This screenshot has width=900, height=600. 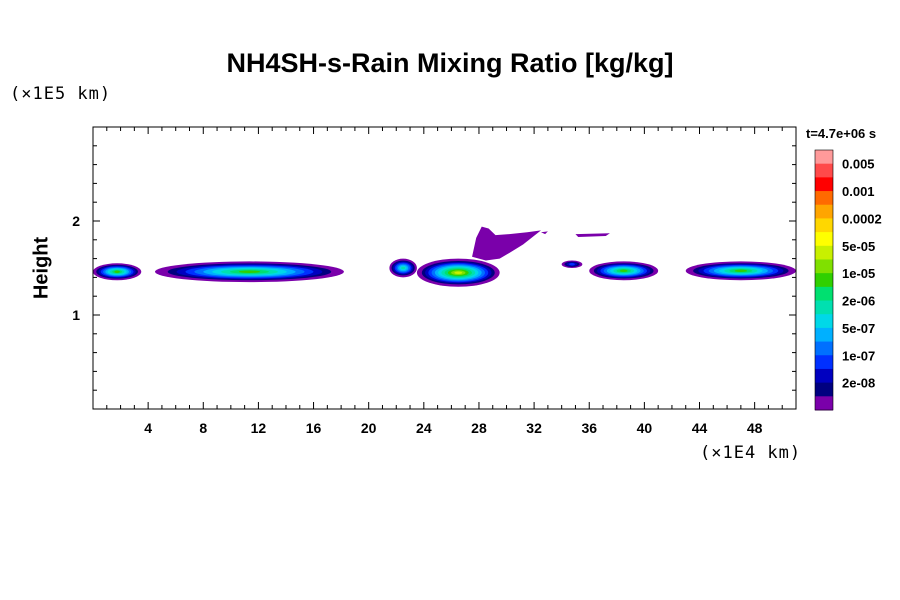 I want to click on colorbar-frame, so click(x=824, y=280).